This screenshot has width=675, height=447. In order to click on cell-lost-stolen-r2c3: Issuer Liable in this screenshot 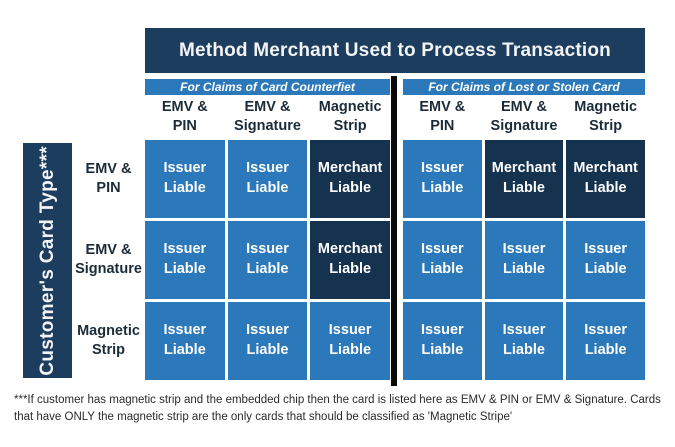, I will do `click(605, 260)`.